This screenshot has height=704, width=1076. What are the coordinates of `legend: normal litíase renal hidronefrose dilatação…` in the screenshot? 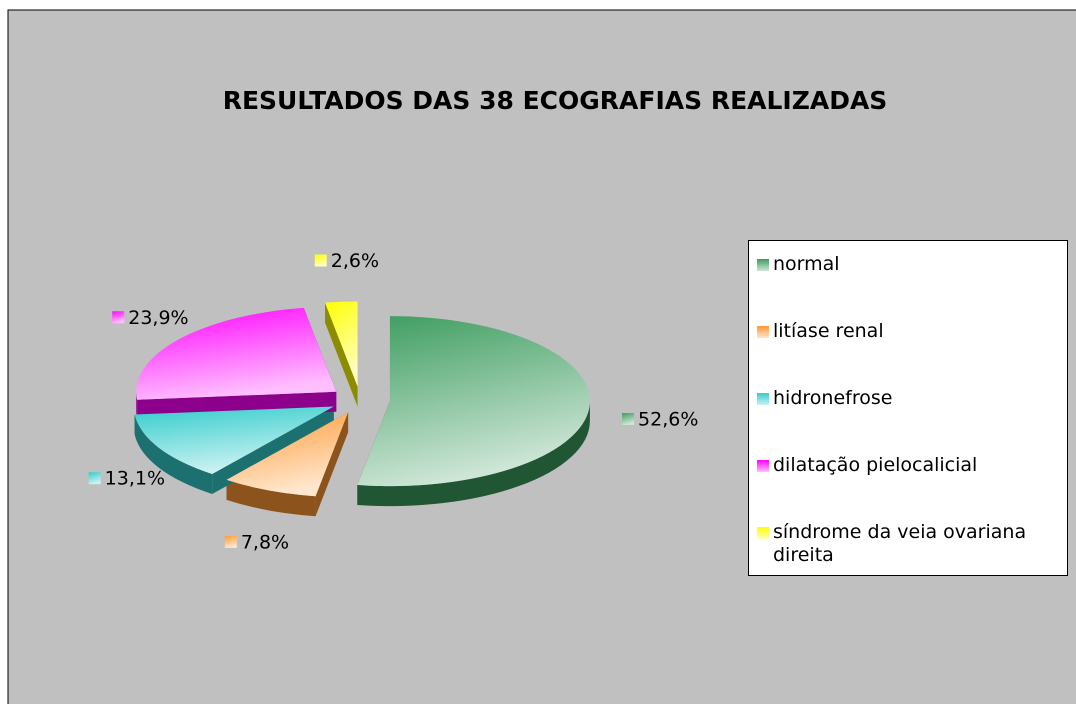 It's located at (908, 408).